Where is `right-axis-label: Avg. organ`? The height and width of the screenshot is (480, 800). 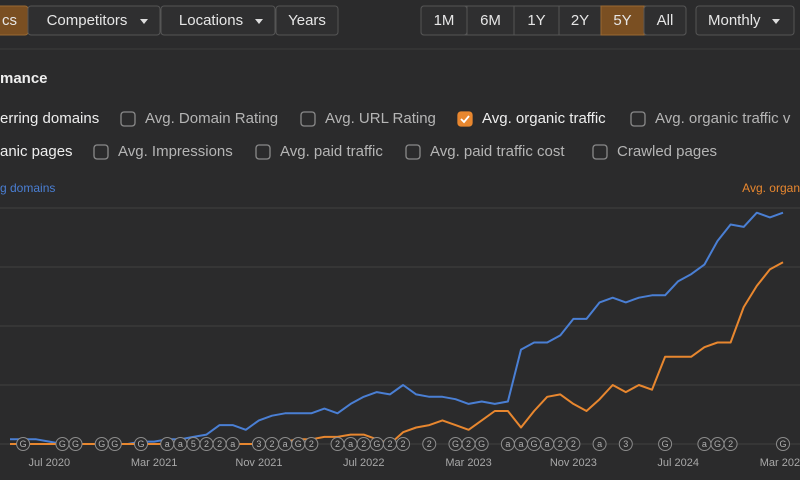
right-axis-label: Avg. organ is located at coordinates (771, 188).